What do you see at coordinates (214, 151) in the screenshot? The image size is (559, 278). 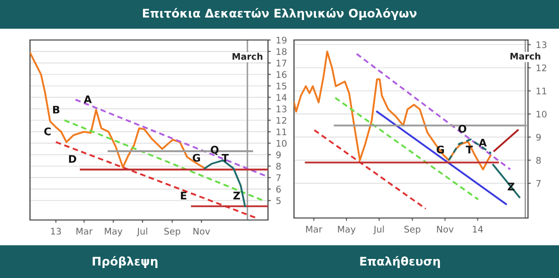 I see `annotation: Q` at bounding box center [214, 151].